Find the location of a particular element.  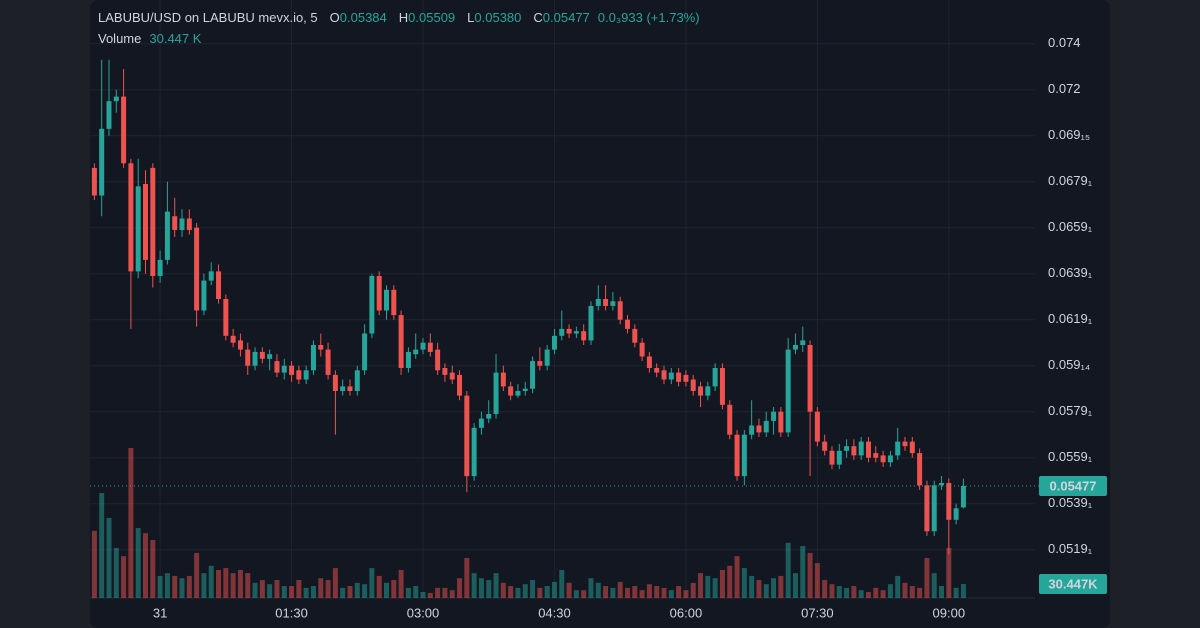

y-tick-label: 0.059₁₄ is located at coordinates (1069, 364).